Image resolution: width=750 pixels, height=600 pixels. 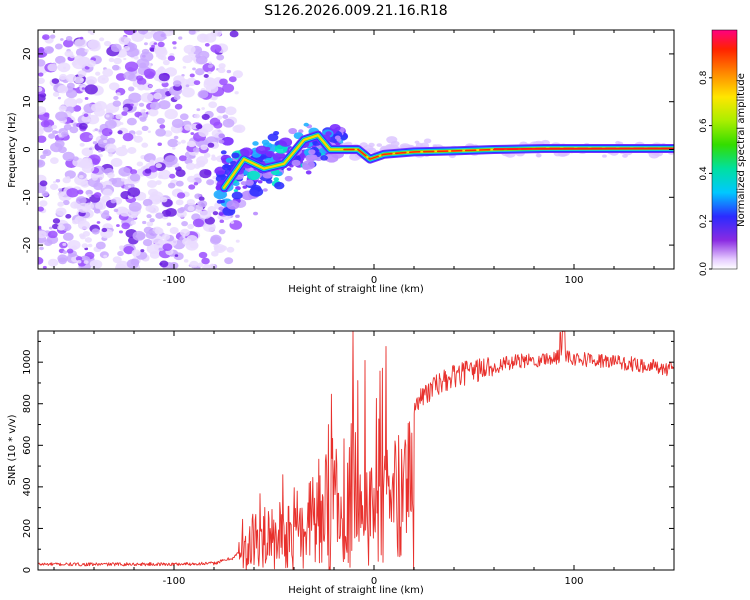 I want to click on y-tick-label: 200, so click(x=27, y=528).